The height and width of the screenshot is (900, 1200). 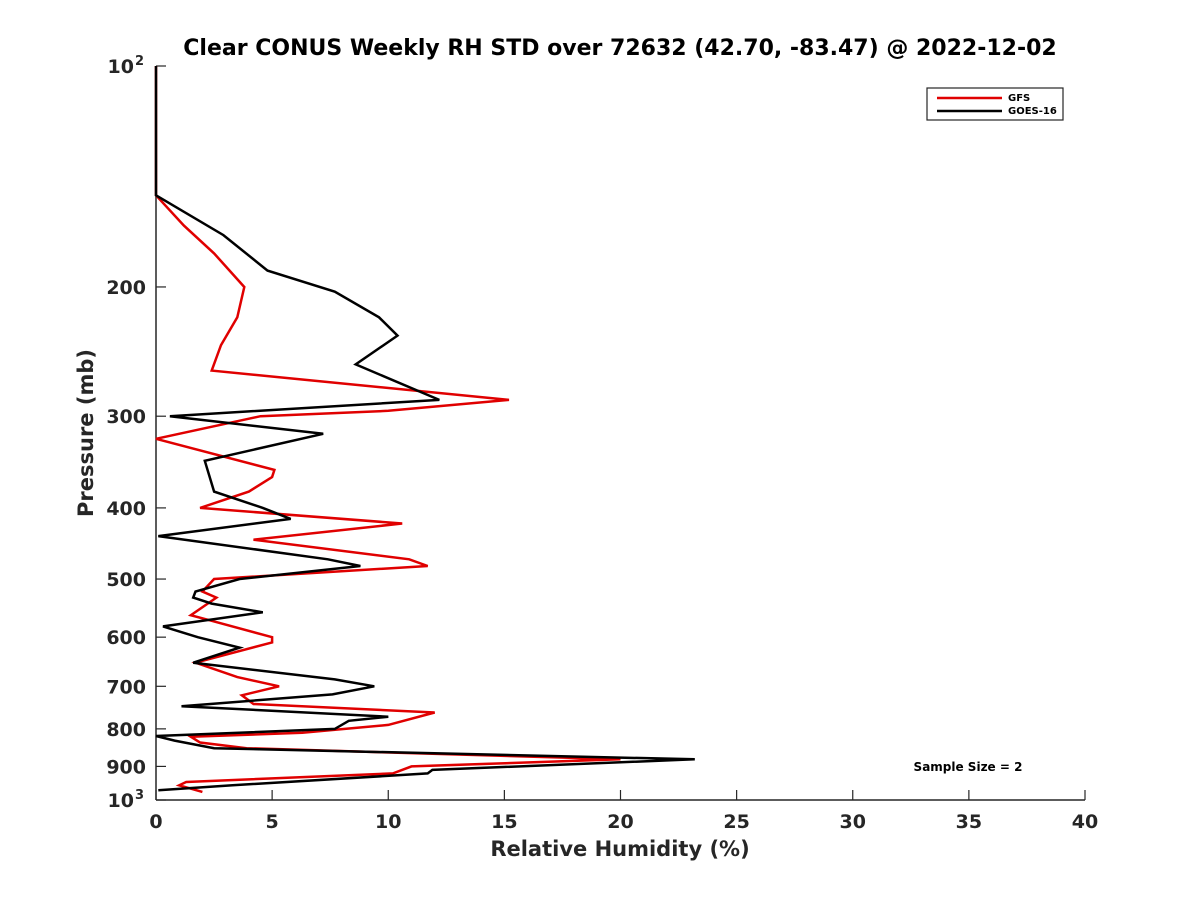 What do you see at coordinates (126, 638) in the screenshot?
I see `y-tick-label: 600` at bounding box center [126, 638].